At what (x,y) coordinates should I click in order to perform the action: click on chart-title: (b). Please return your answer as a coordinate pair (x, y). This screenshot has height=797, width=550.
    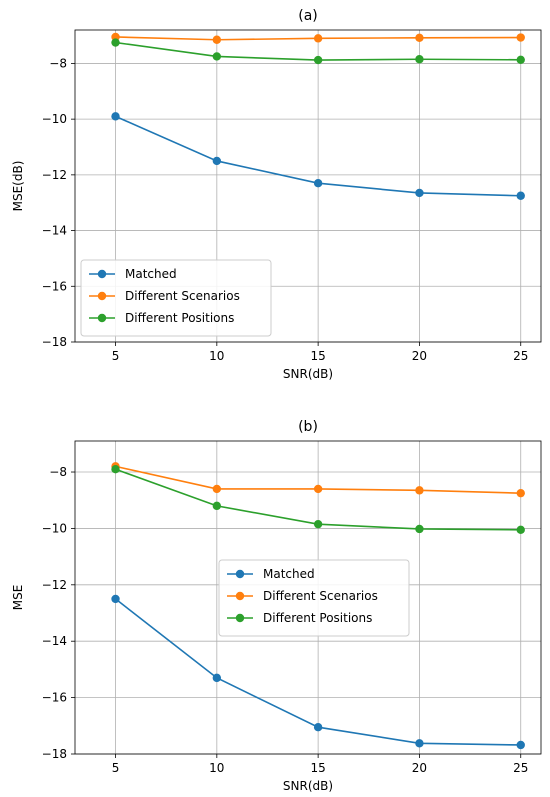
    Looking at the image, I should click on (308, 427).